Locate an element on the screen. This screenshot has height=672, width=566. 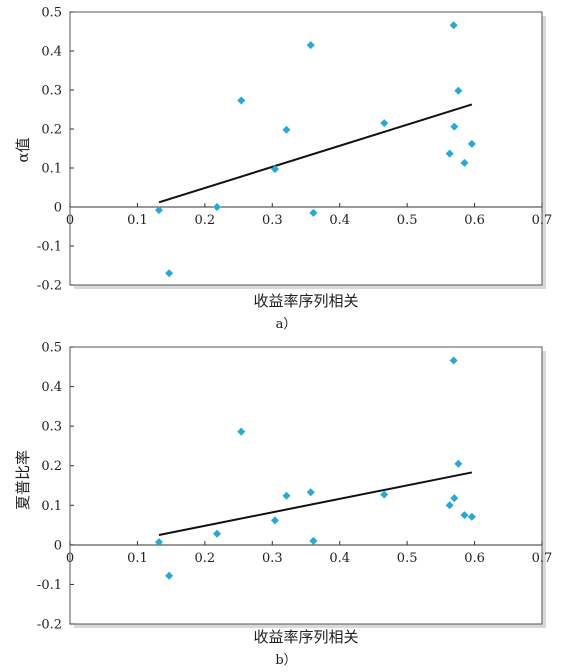
panel-caption: b） is located at coordinates (285, 660).